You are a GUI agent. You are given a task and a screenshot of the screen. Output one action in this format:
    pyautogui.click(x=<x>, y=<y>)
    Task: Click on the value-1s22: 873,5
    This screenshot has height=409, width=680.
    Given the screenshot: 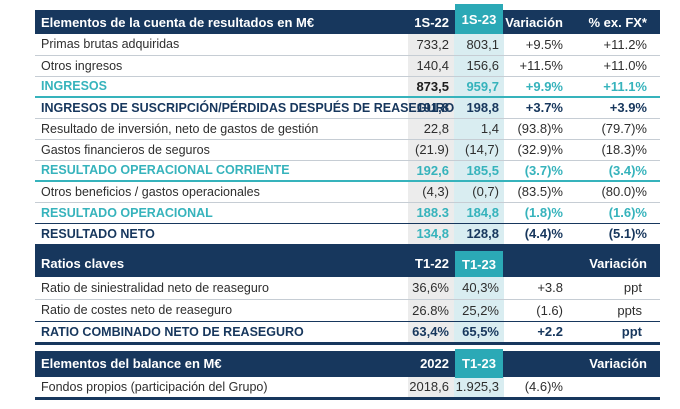 What is the action you would take?
    pyautogui.click(x=431, y=87)
    